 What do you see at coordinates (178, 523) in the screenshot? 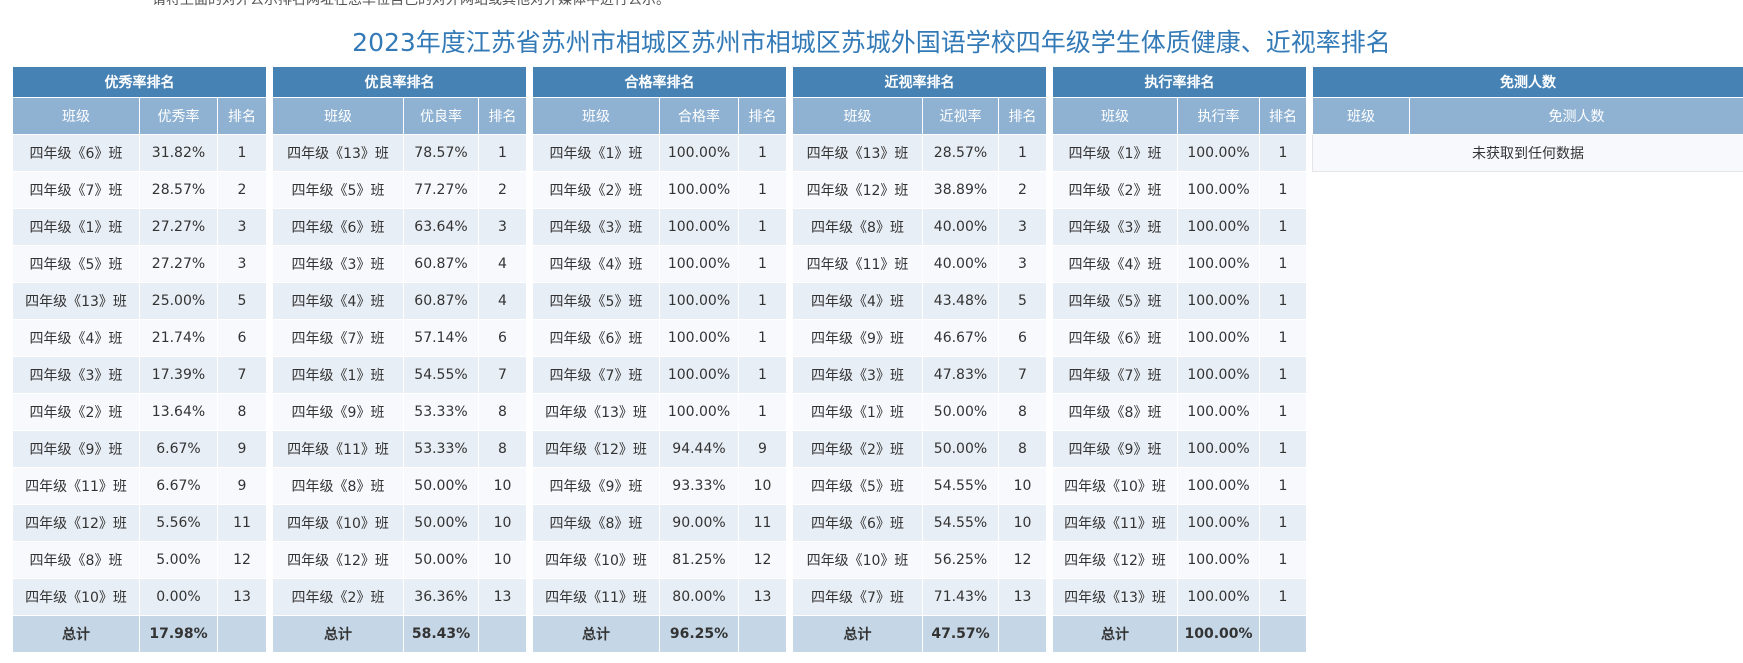
I see `rate-cell: 5.56%` at bounding box center [178, 523].